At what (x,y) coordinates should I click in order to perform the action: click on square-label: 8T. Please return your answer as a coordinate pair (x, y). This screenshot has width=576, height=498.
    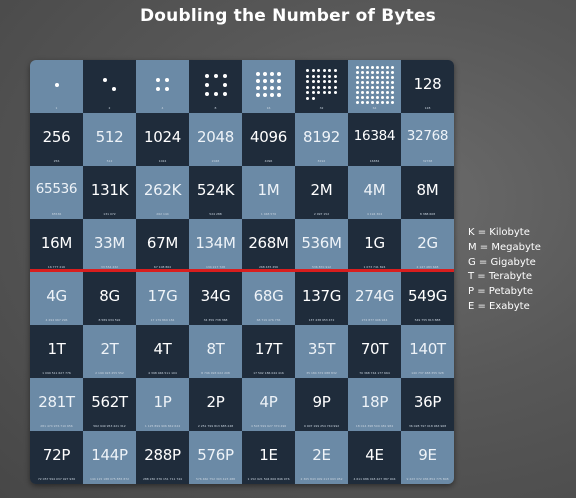
    Looking at the image, I should click on (215, 349).